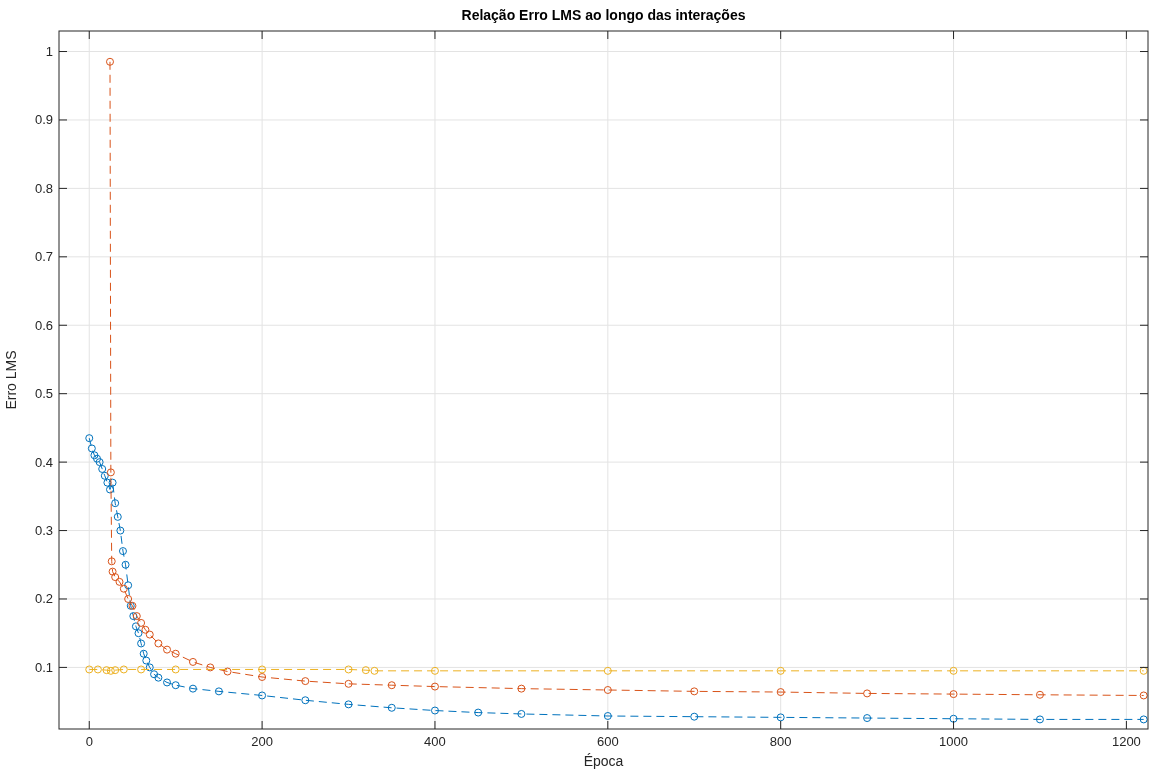 The image size is (1149, 772). I want to click on x-axis-title: Época, so click(603, 761).